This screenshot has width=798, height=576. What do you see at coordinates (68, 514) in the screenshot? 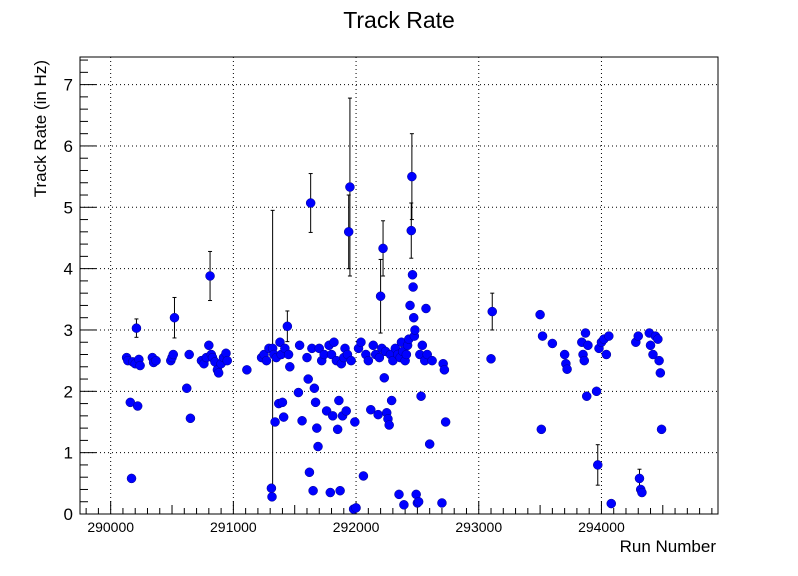
I see `y-tick-label: 0` at bounding box center [68, 514].